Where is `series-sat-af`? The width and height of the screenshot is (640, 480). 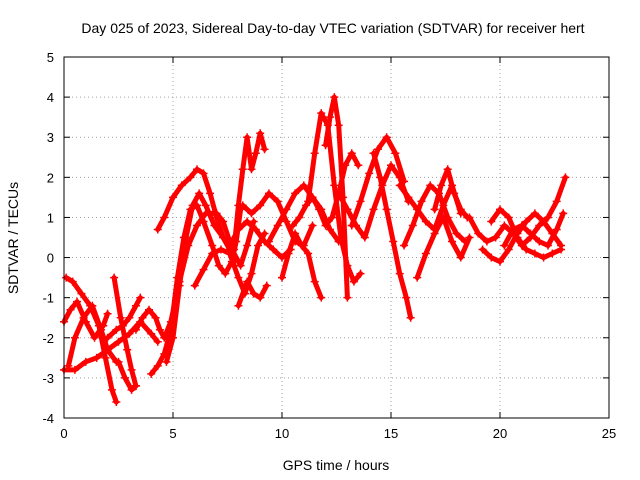 series-sat-af is located at coordinates (534, 229).